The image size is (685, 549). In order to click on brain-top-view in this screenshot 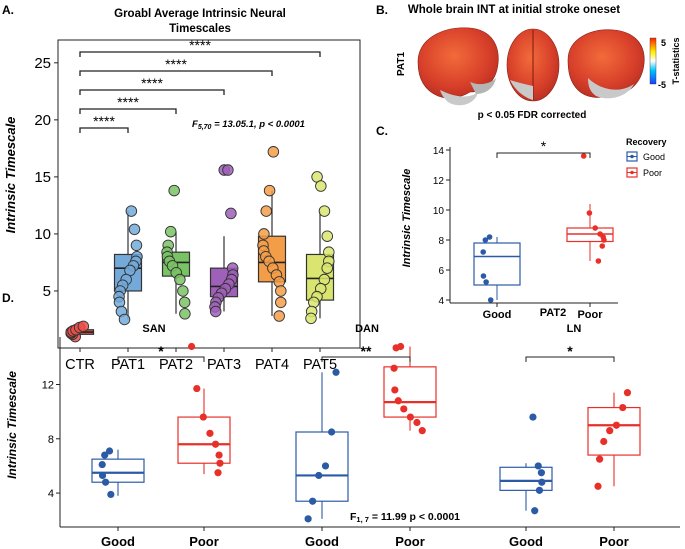, I will do `click(533, 65)`.